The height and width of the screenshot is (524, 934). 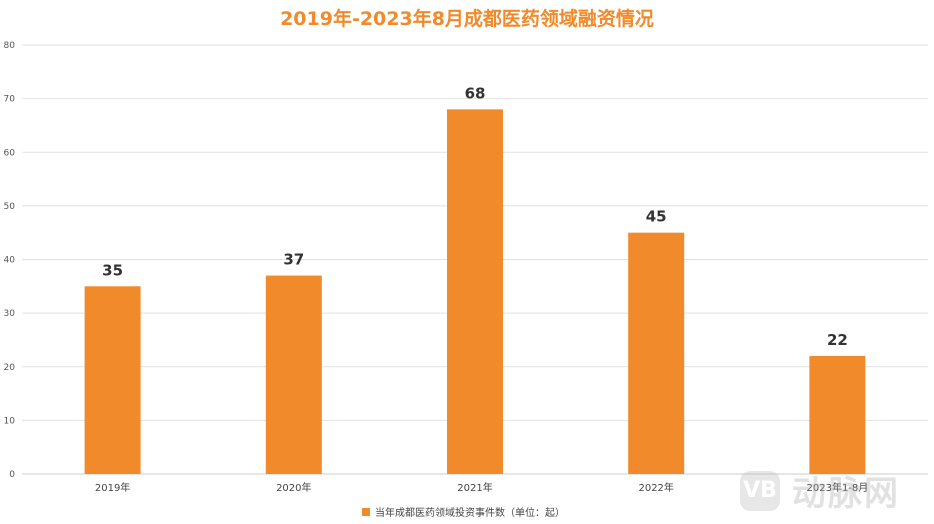 What do you see at coordinates (10, 421) in the screenshot?
I see `y-tick-label: 10` at bounding box center [10, 421].